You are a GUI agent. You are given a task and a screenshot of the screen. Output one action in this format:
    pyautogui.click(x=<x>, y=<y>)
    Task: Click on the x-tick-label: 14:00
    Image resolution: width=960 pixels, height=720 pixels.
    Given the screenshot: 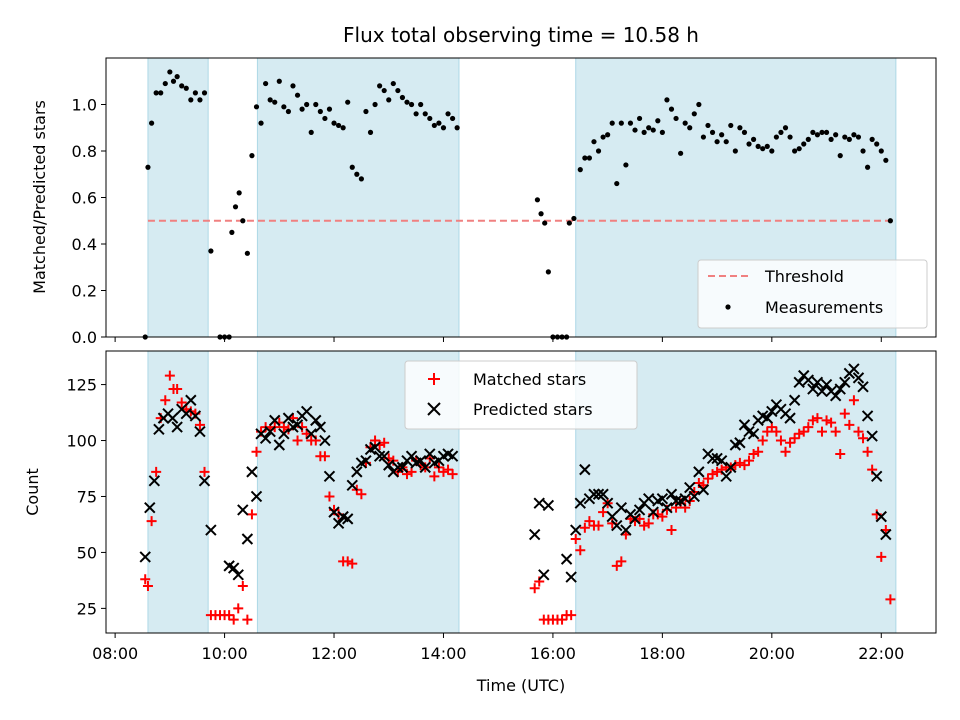 What is the action you would take?
    pyautogui.click(x=443, y=653)
    